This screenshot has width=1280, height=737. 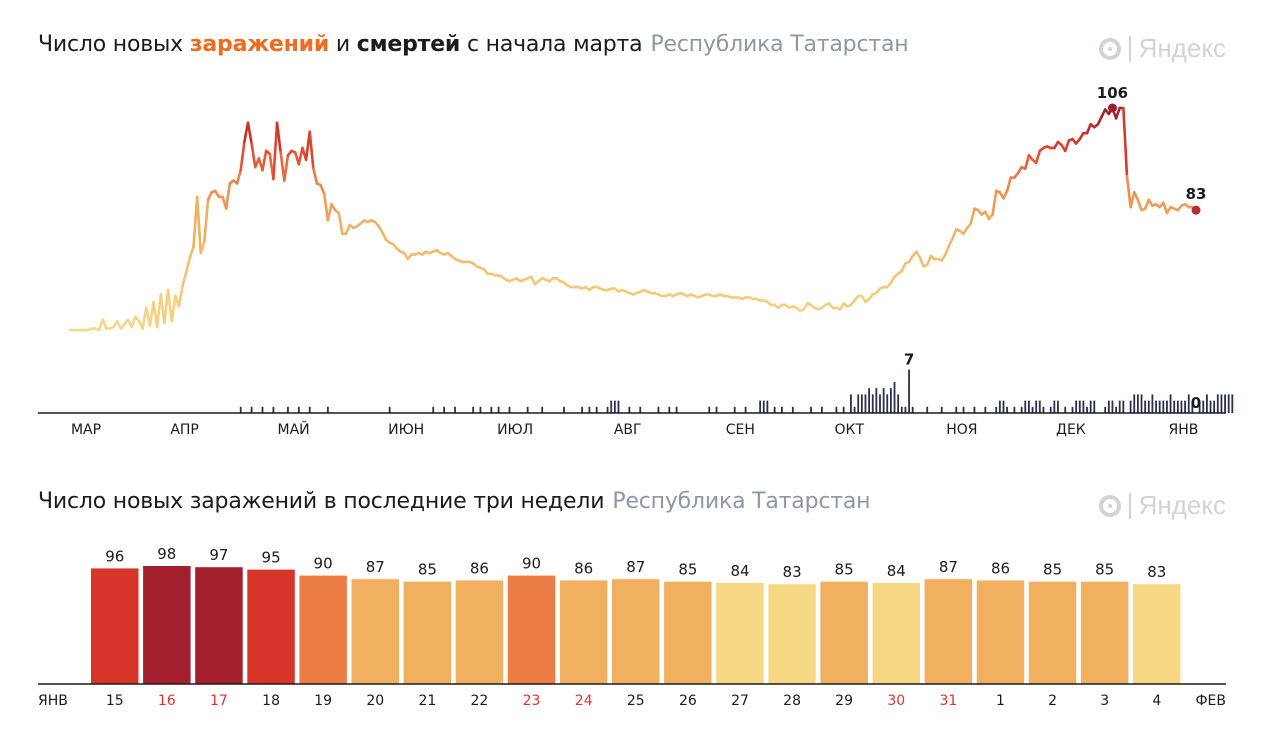 I want to click on month-tick-label: АВГ, so click(x=628, y=430).